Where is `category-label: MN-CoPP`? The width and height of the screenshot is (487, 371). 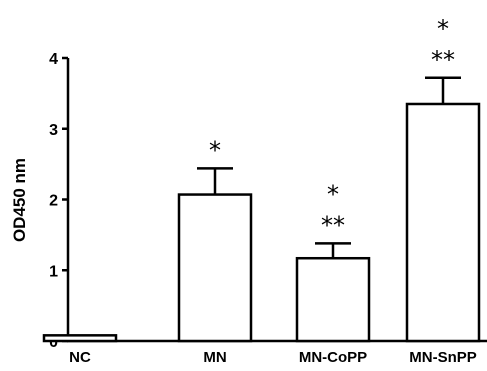 category-label: MN-CoPP is located at coordinates (333, 357).